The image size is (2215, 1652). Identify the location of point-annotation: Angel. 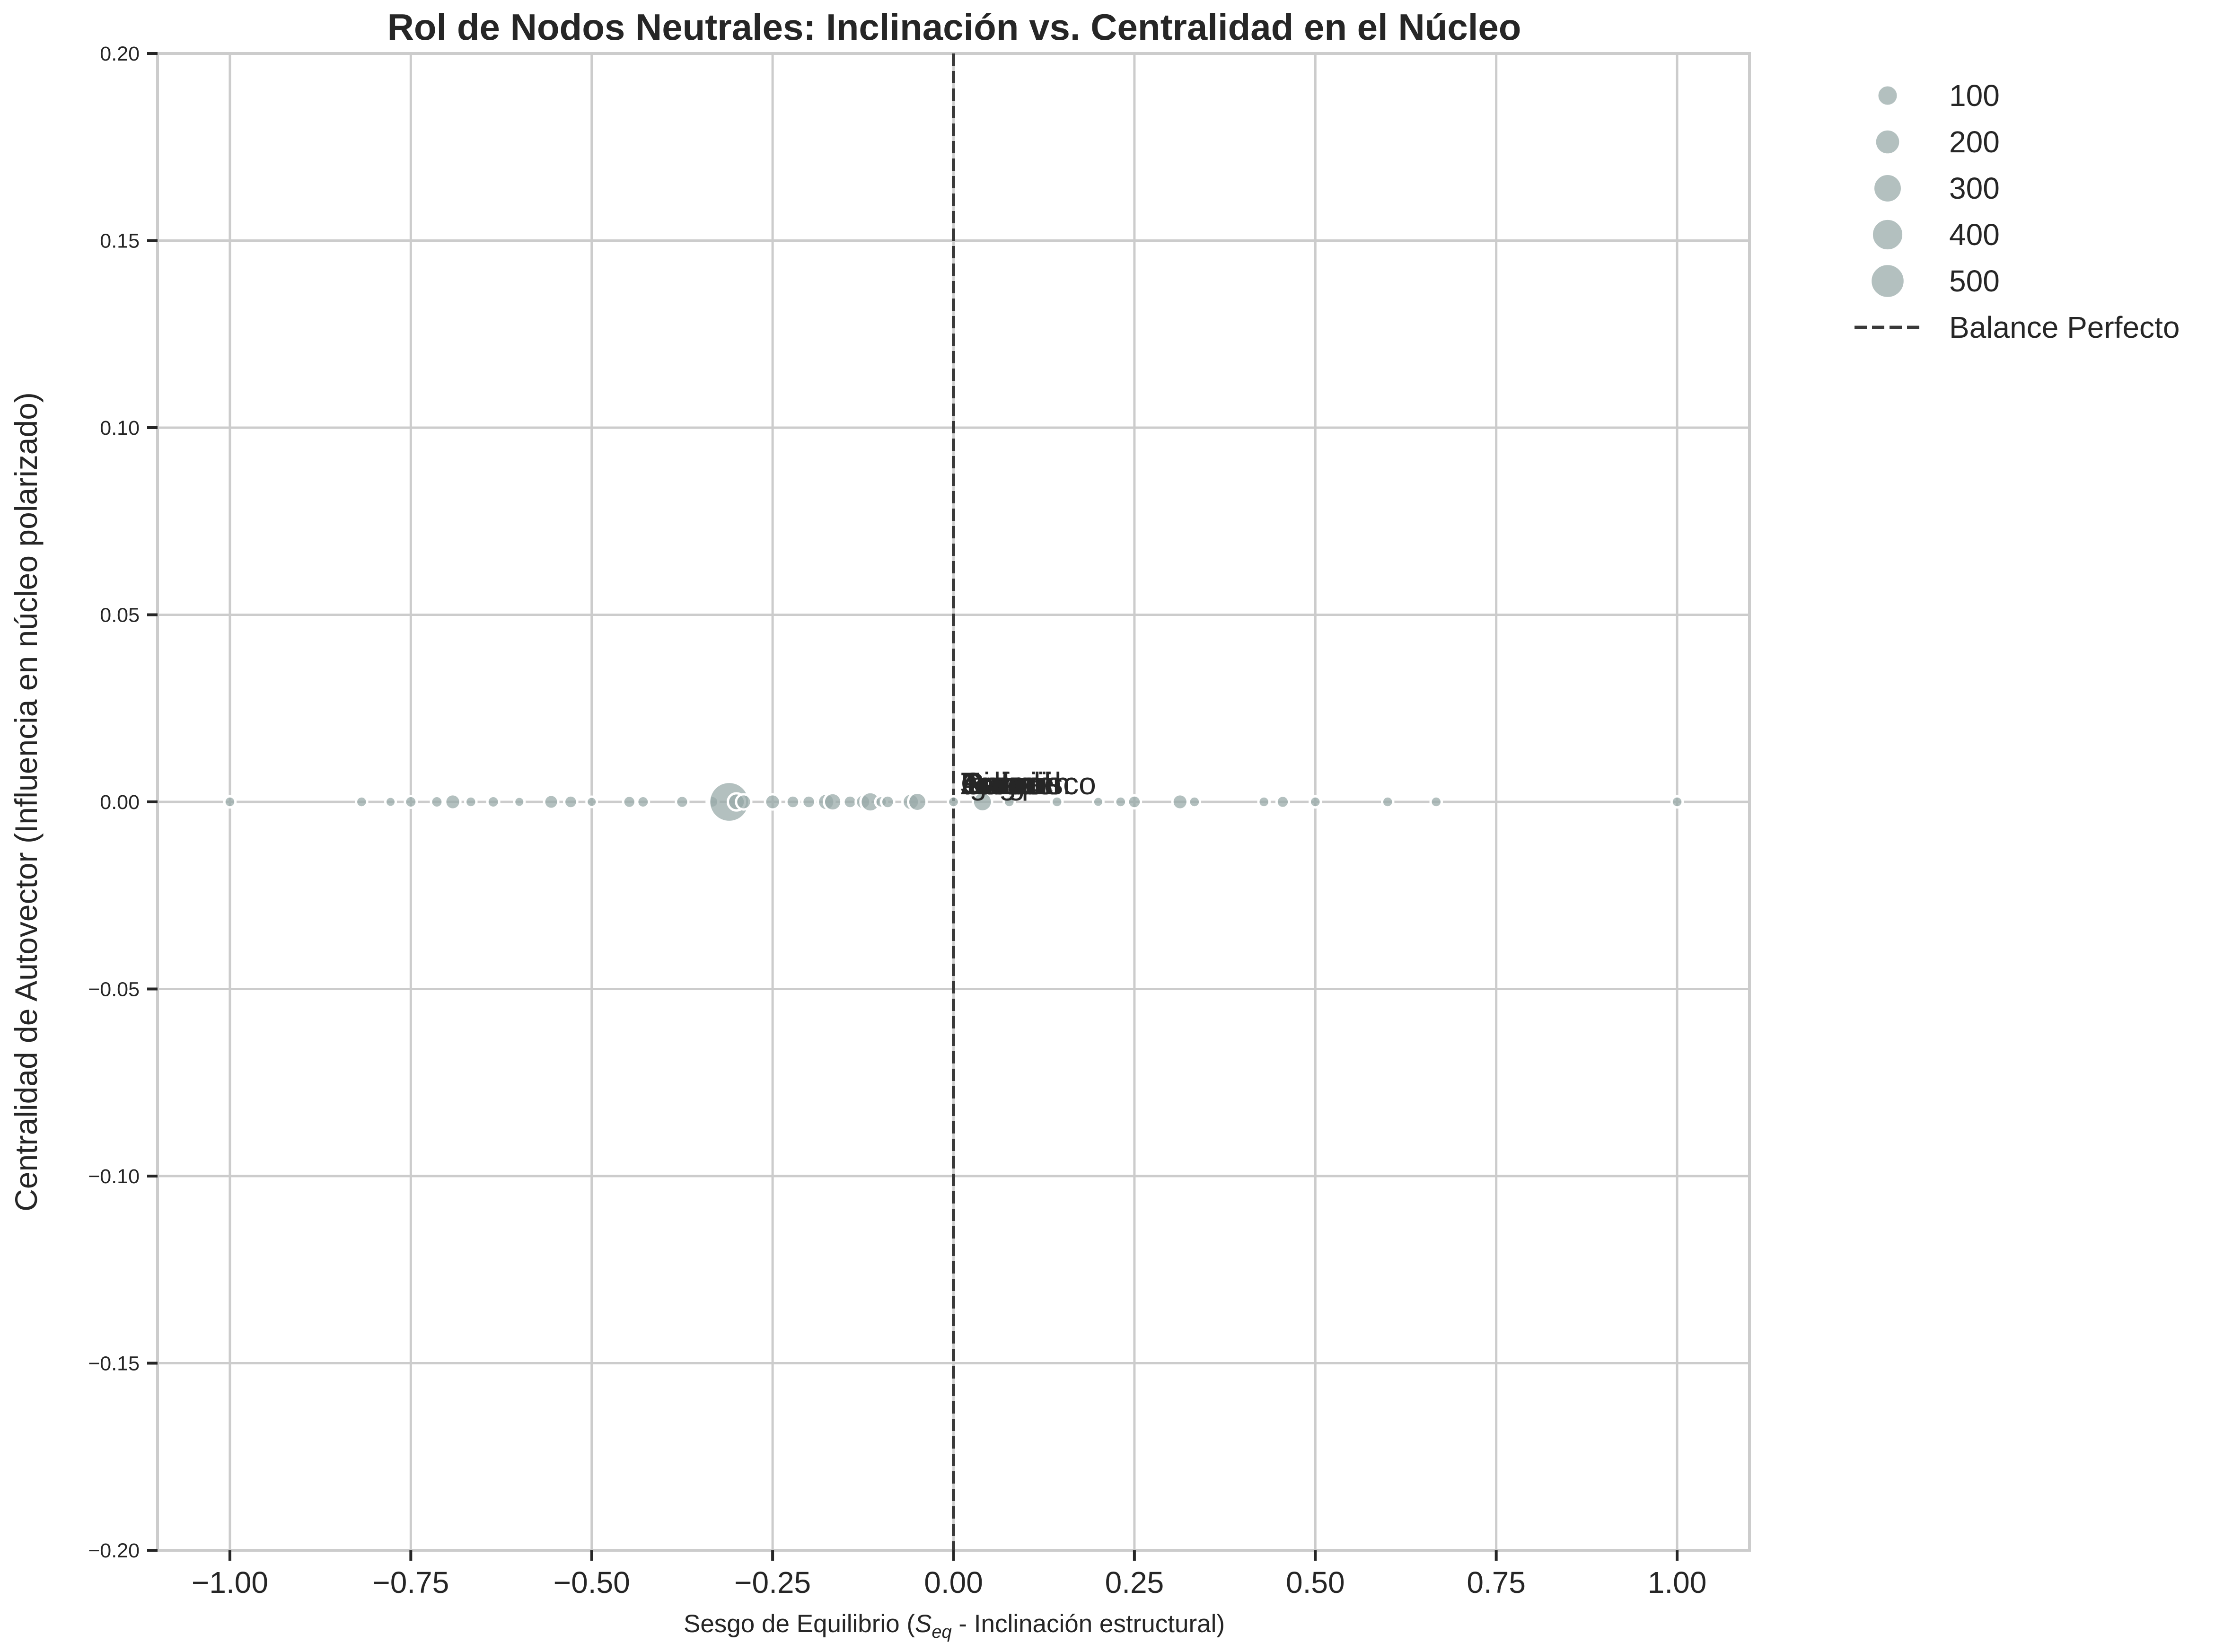
(1001, 783).